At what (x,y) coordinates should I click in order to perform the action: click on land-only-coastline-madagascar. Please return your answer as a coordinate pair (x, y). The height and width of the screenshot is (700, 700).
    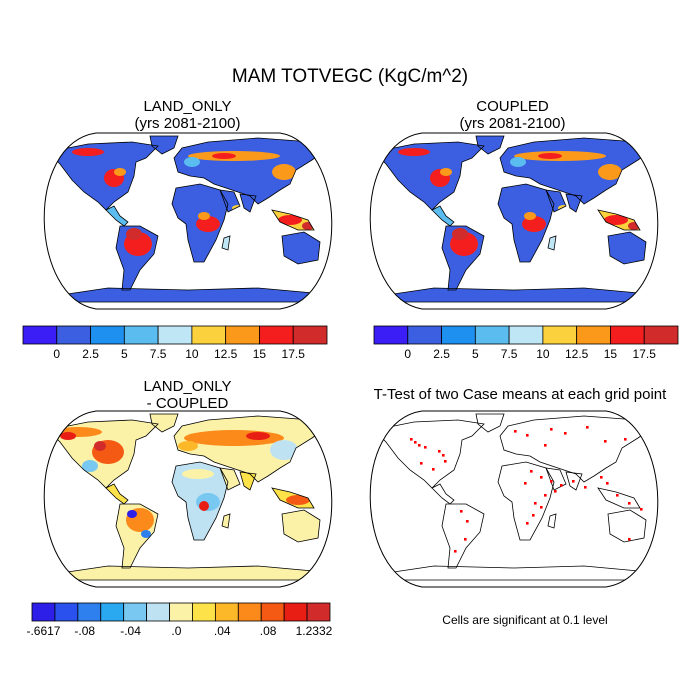
    Looking at the image, I should click on (226, 243).